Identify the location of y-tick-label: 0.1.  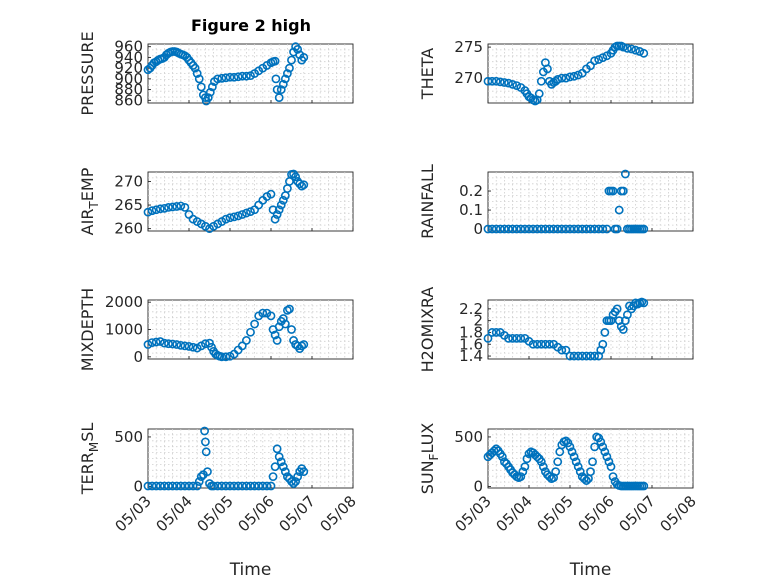
(471, 210).